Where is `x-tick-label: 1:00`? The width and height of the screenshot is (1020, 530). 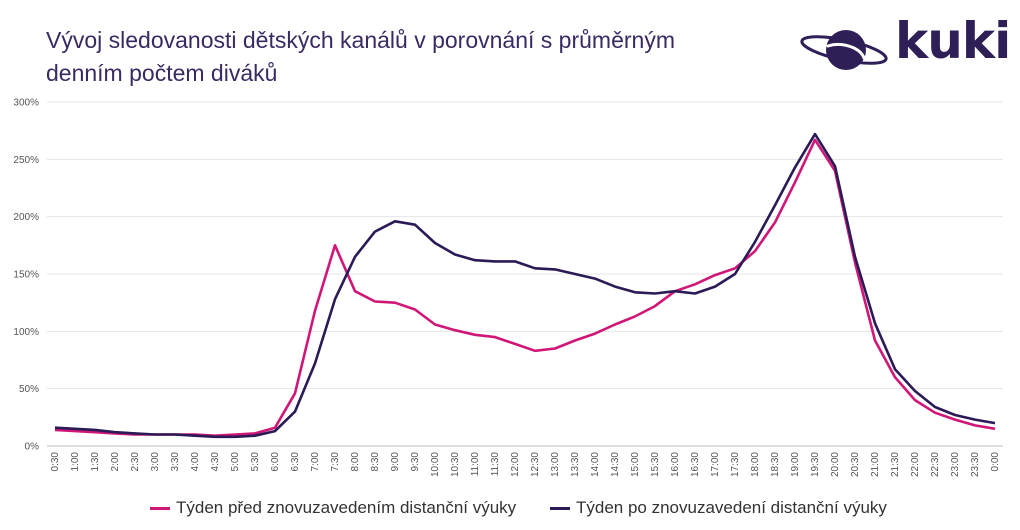
x-tick-label: 1:00 is located at coordinates (75, 462).